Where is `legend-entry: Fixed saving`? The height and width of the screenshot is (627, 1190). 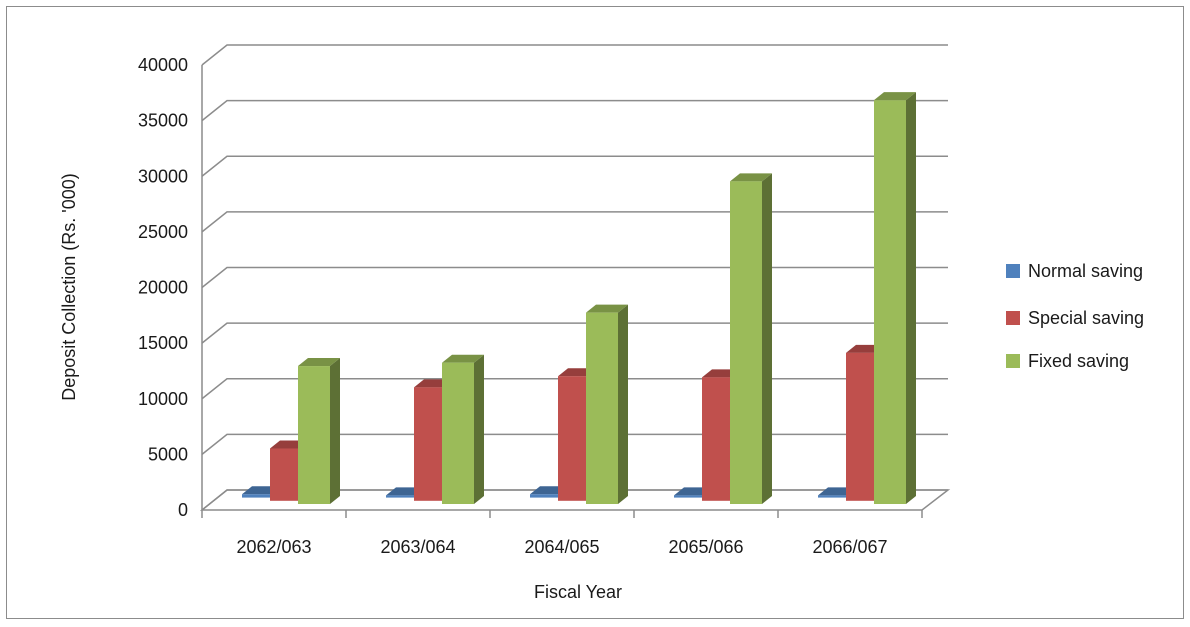
legend-entry: Fixed saving is located at coordinates (1067, 361).